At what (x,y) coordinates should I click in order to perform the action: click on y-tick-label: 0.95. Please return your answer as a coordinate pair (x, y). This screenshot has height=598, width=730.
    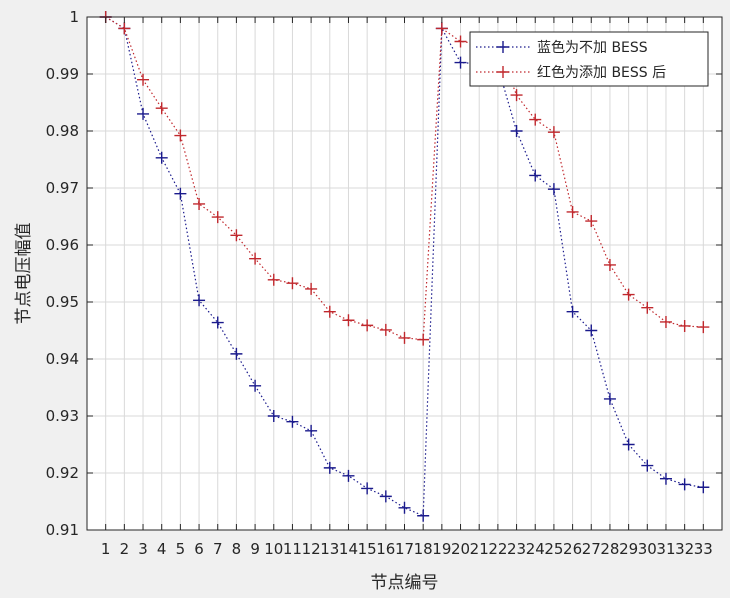
    Looking at the image, I should click on (62, 302).